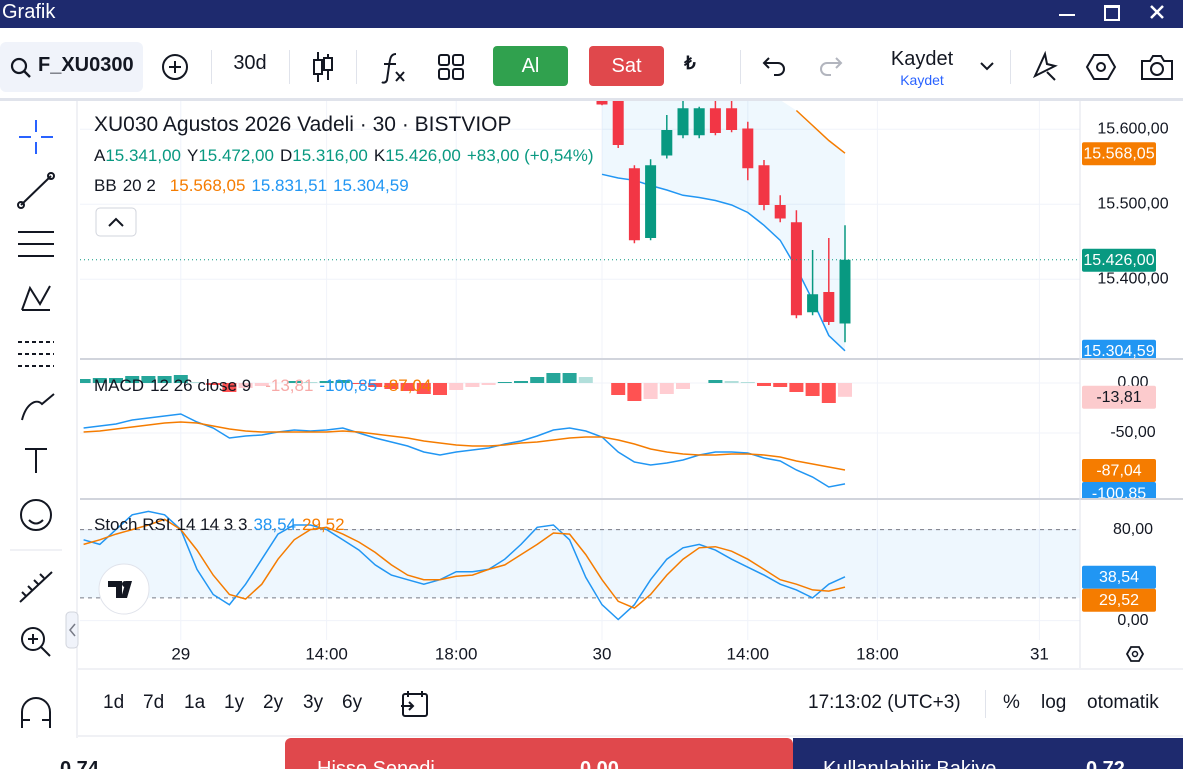 The height and width of the screenshot is (769, 1183). I want to click on y-tick-label: -50,00, so click(1132, 432).